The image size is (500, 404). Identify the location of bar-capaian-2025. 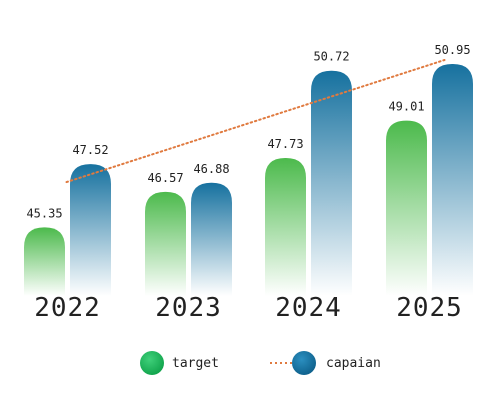
(452, 180).